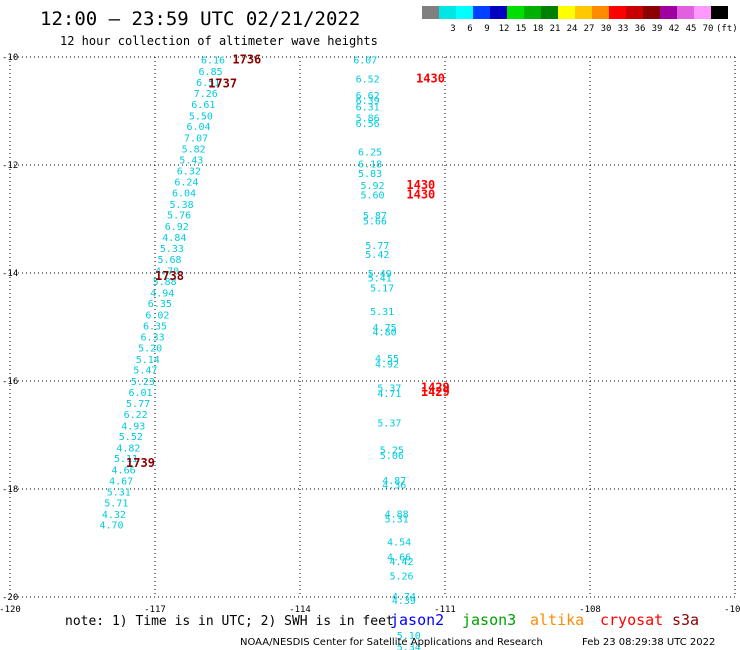  I want to click on satellite-name: altika, so click(557, 620).